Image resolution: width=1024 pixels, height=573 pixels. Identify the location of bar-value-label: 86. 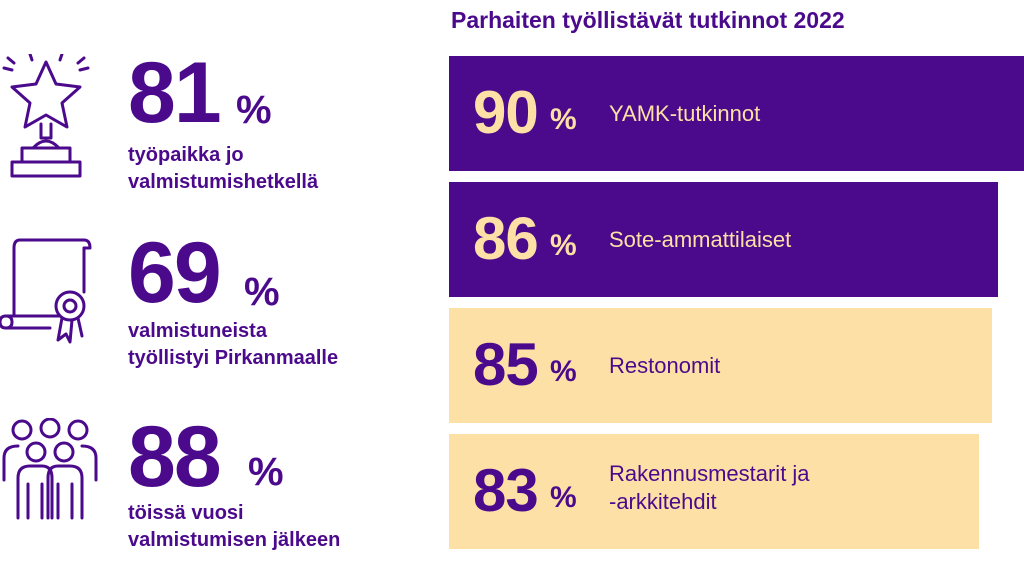
(506, 238).